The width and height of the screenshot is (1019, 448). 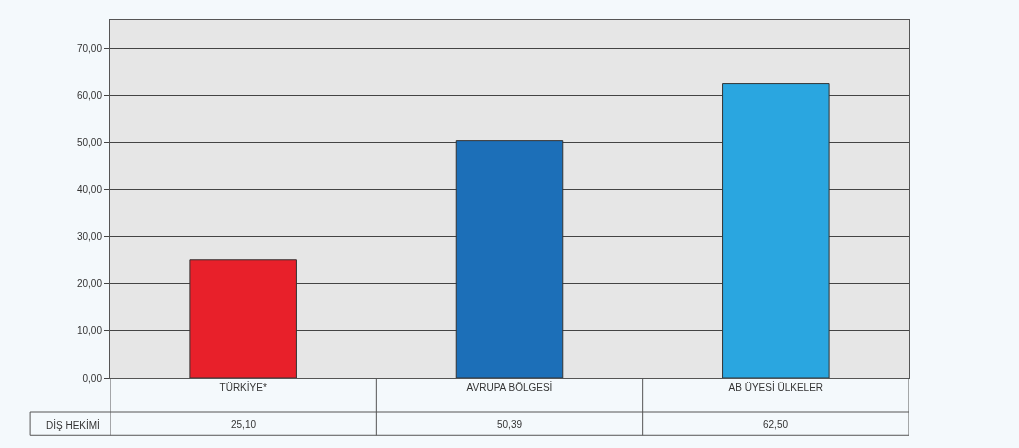 I want to click on y-tick-label: 60,00, so click(x=89, y=95).